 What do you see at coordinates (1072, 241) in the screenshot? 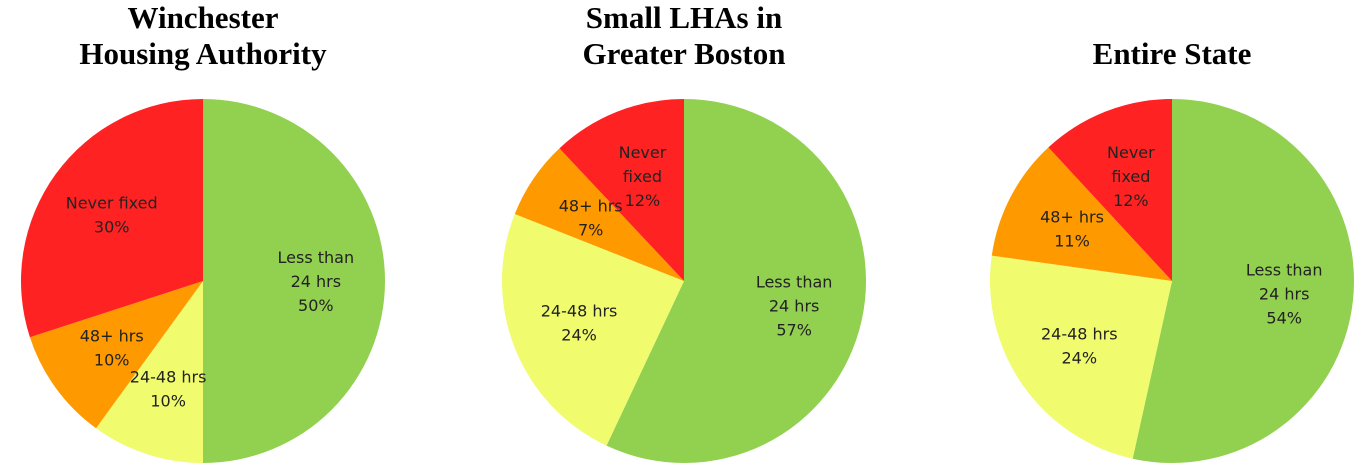
I see `slice-value: 11%` at bounding box center [1072, 241].